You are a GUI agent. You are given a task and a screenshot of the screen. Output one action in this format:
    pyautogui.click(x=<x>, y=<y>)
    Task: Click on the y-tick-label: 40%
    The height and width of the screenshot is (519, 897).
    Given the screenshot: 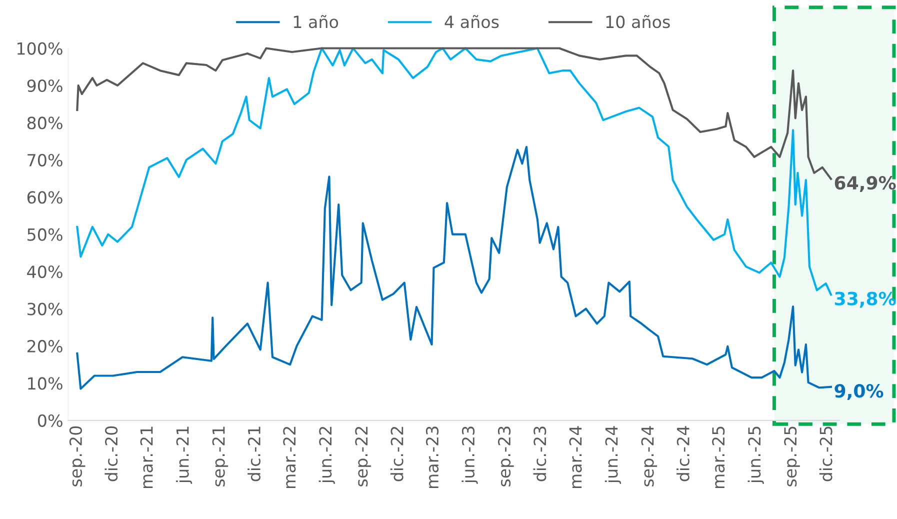 What is the action you would take?
    pyautogui.click(x=44, y=272)
    